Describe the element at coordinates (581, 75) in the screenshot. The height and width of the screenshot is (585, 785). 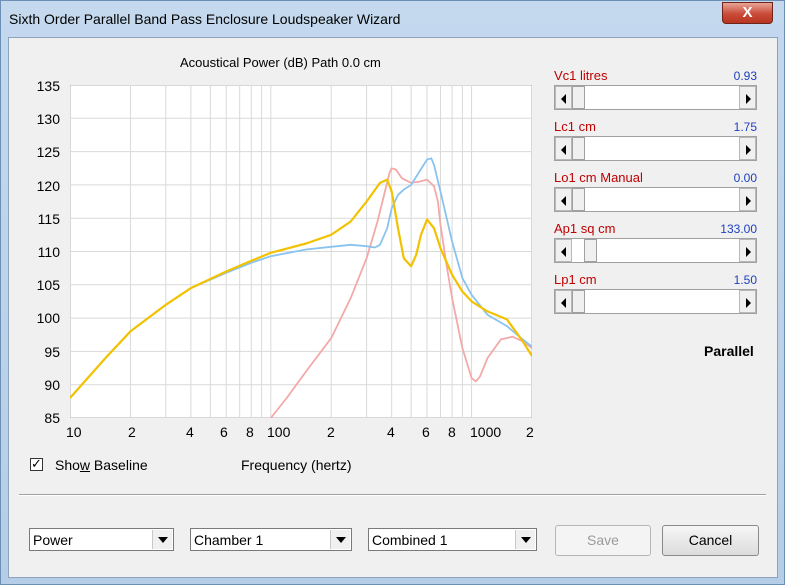
I see `param-label: Vc1 litres` at that location.